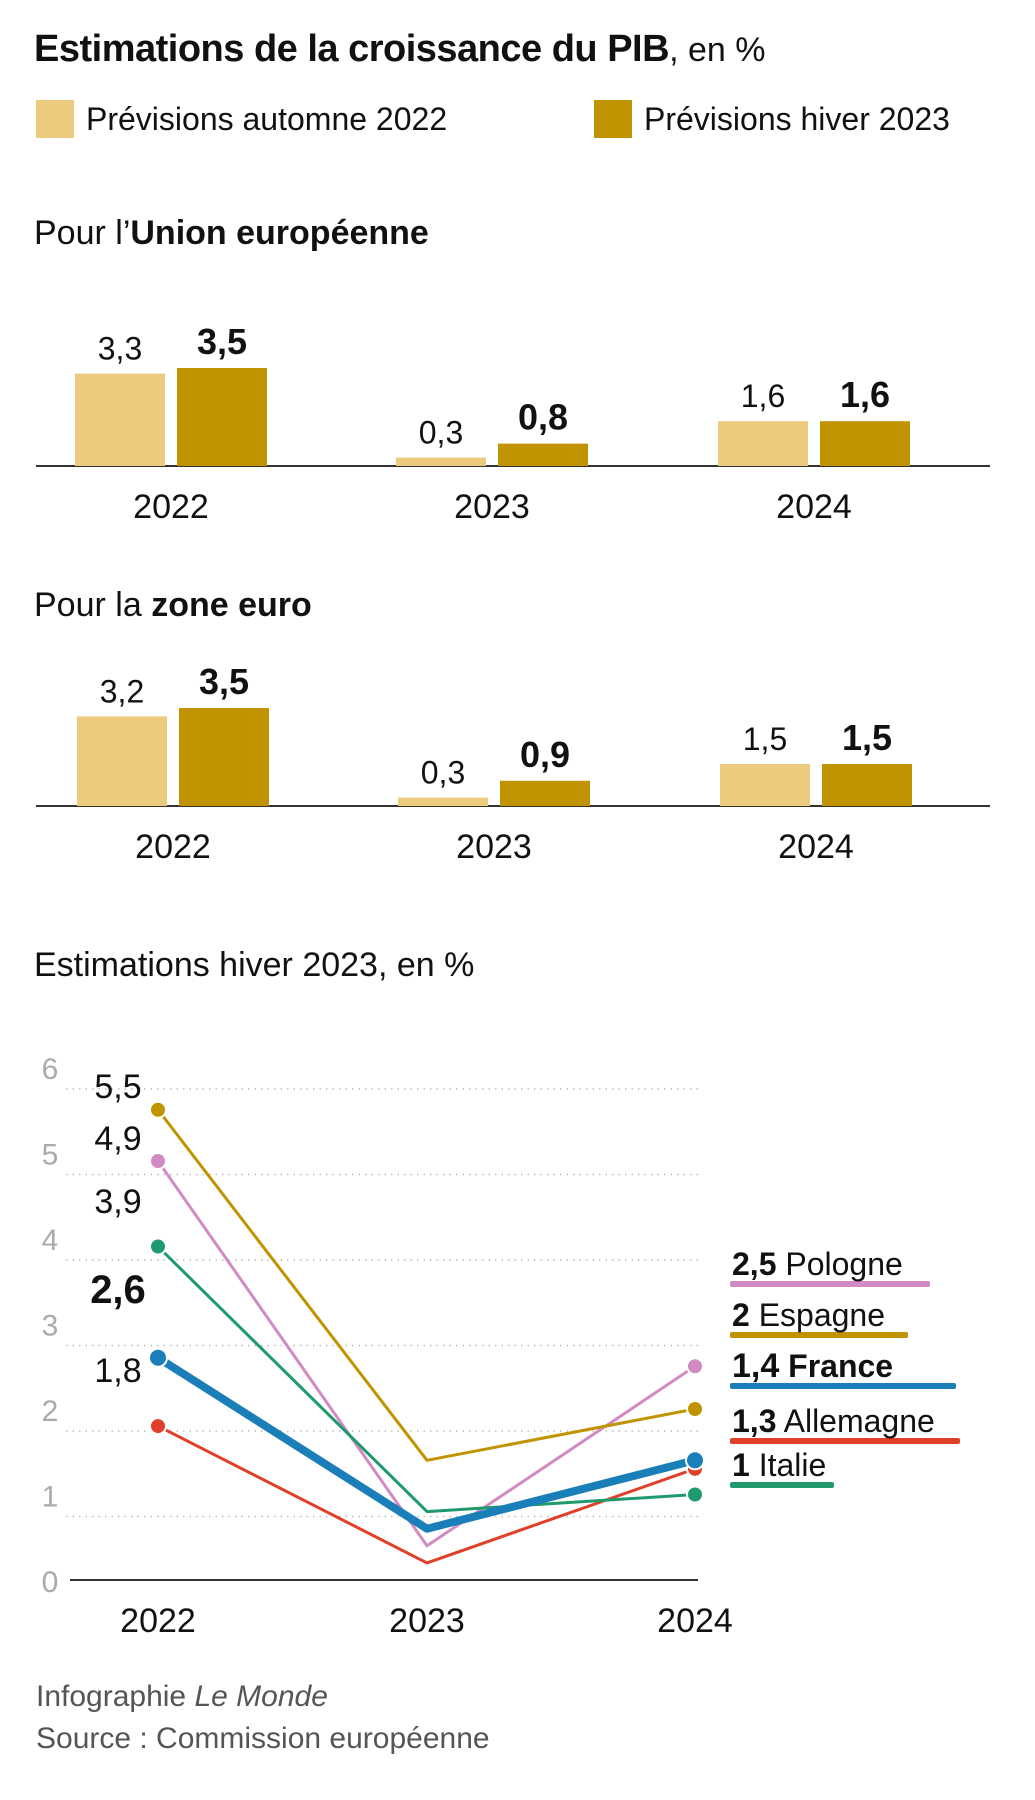  I want to click on legend-label-winter: Prévisions hiver 2023, so click(797, 118).